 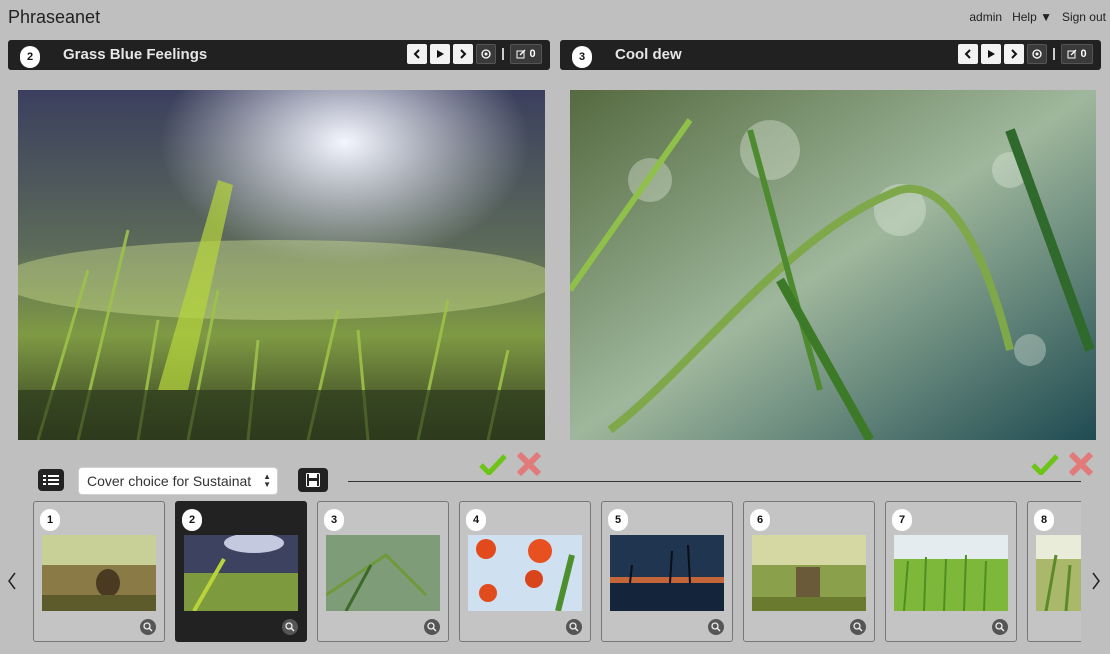 I want to click on thumbnail-number: 6, so click(x=760, y=520).